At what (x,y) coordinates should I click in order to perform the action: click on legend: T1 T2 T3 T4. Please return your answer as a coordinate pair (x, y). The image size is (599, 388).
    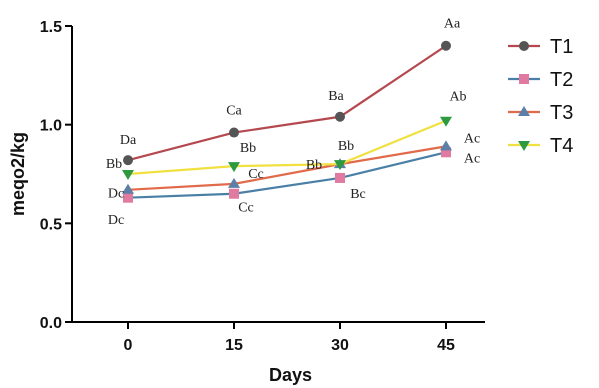
    Looking at the image, I should click on (540, 96).